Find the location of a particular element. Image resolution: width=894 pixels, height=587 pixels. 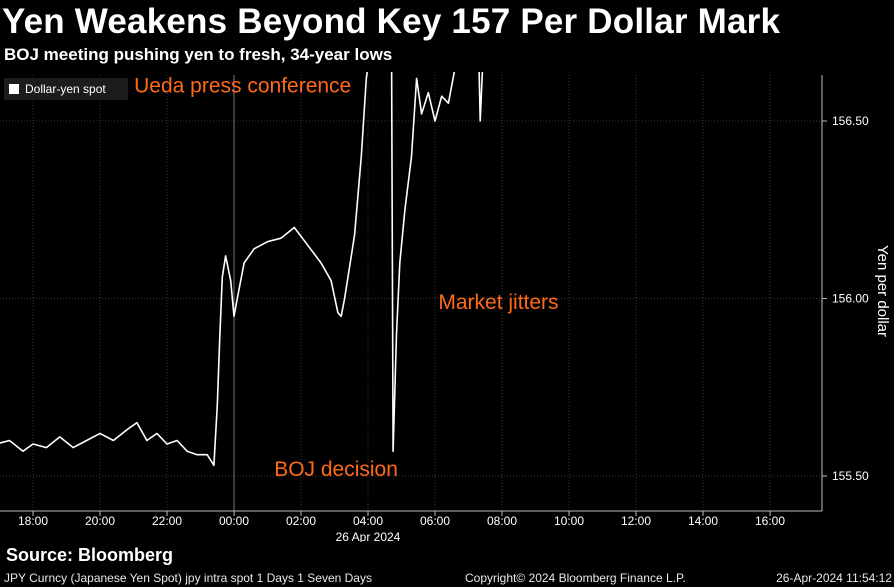

x-date-label: 26 Apr 2024 is located at coordinates (368, 536).